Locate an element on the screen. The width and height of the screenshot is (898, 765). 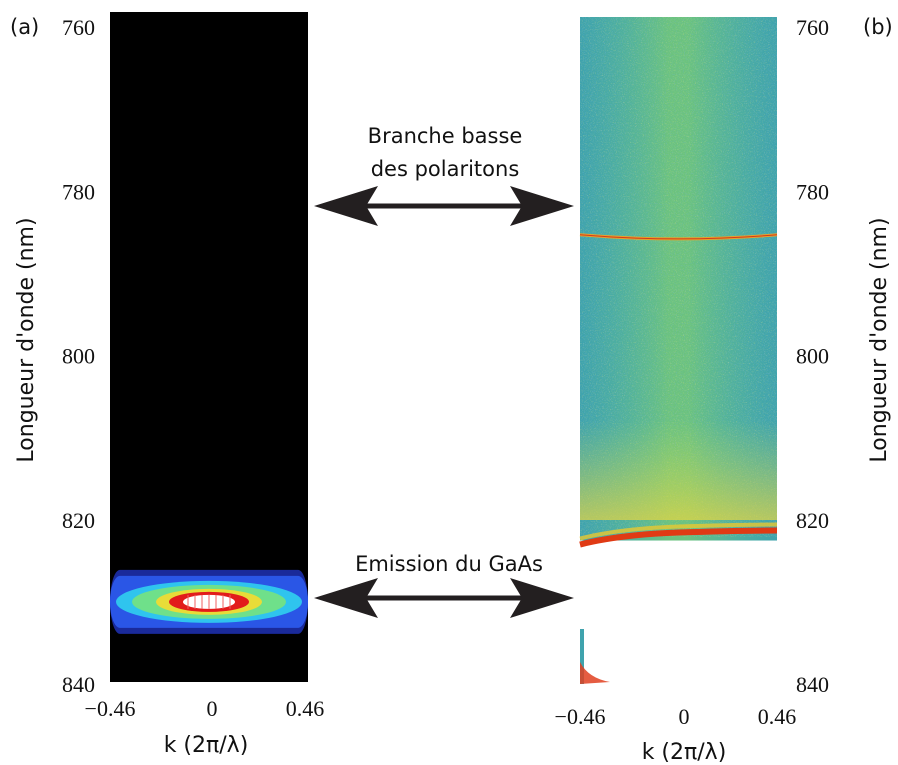
panel-b-y-ticks: 760 780 800 820 840 is located at coordinates (812, 356).